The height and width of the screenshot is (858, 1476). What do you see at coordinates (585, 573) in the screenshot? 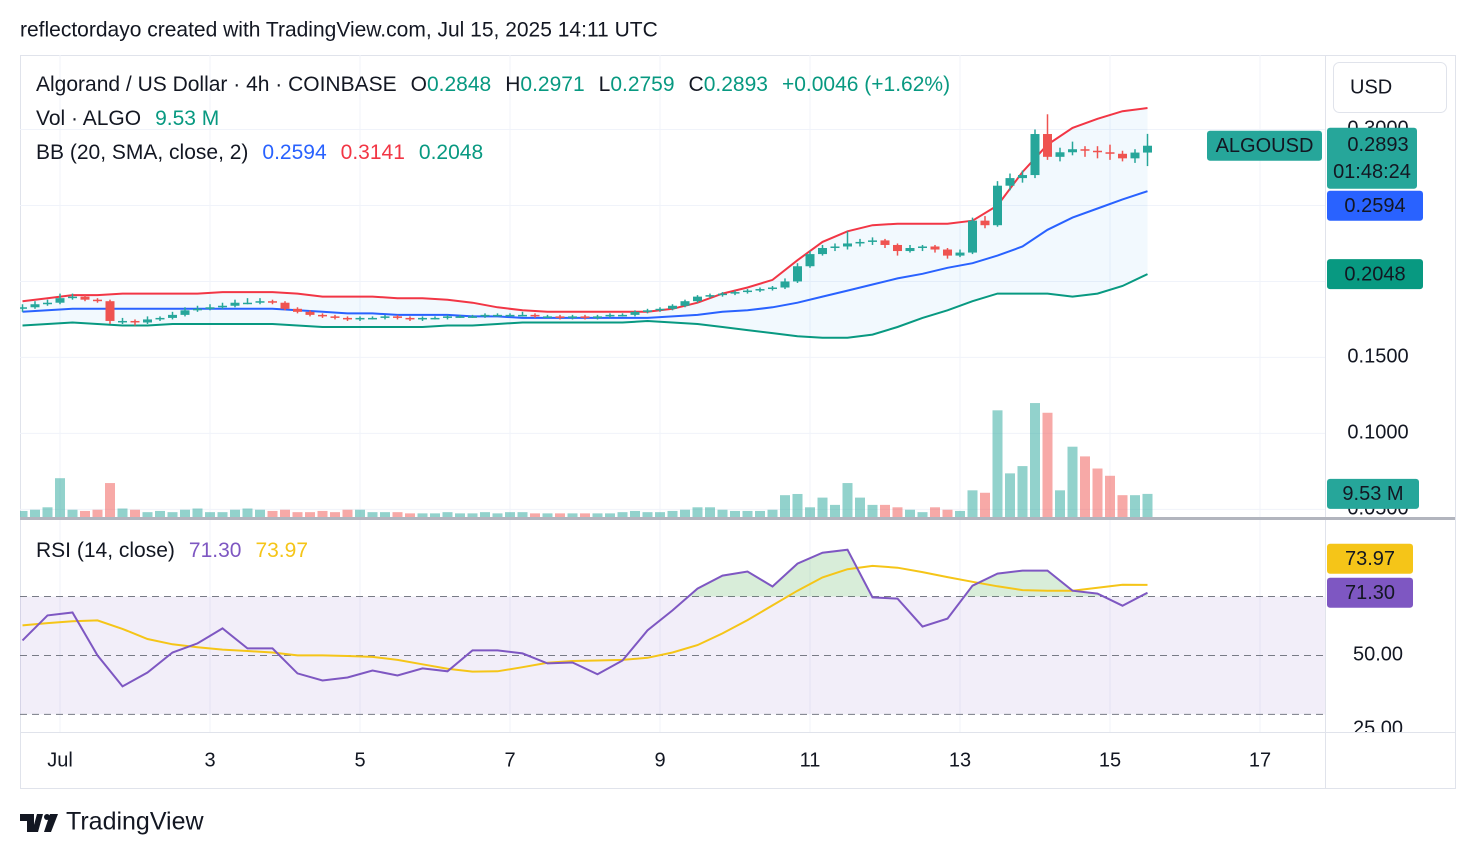
I see `rsi-overbought-fill` at bounding box center [585, 573].